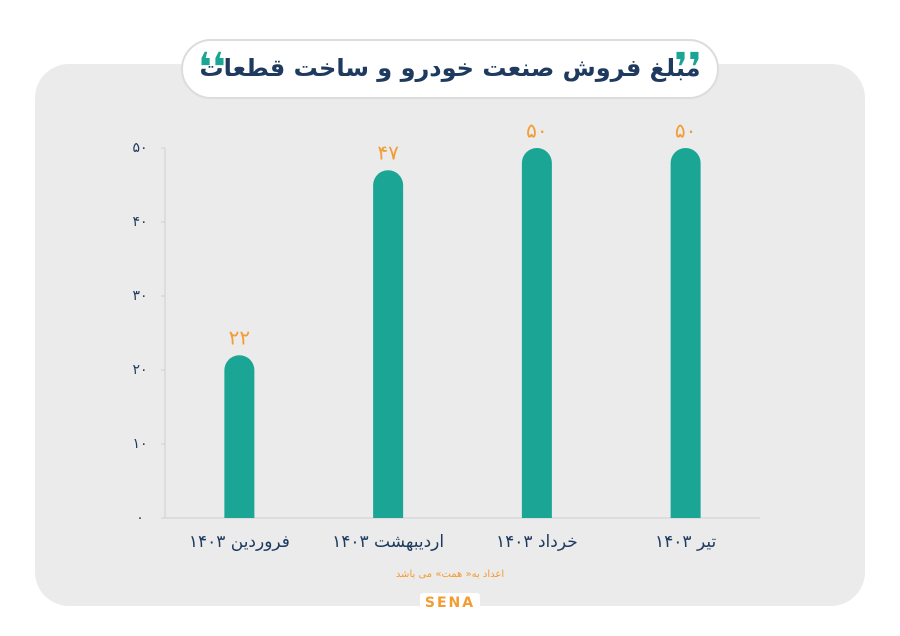 The width and height of the screenshot is (900, 636). What do you see at coordinates (139, 444) in the screenshot?
I see `y-tick-label: ۱۰` at bounding box center [139, 444].